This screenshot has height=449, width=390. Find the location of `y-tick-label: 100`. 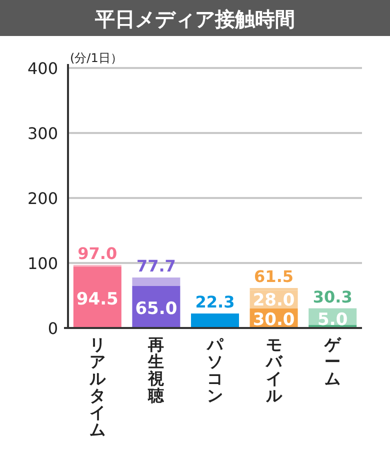

y-tick-label: 100 is located at coordinates (42, 263).